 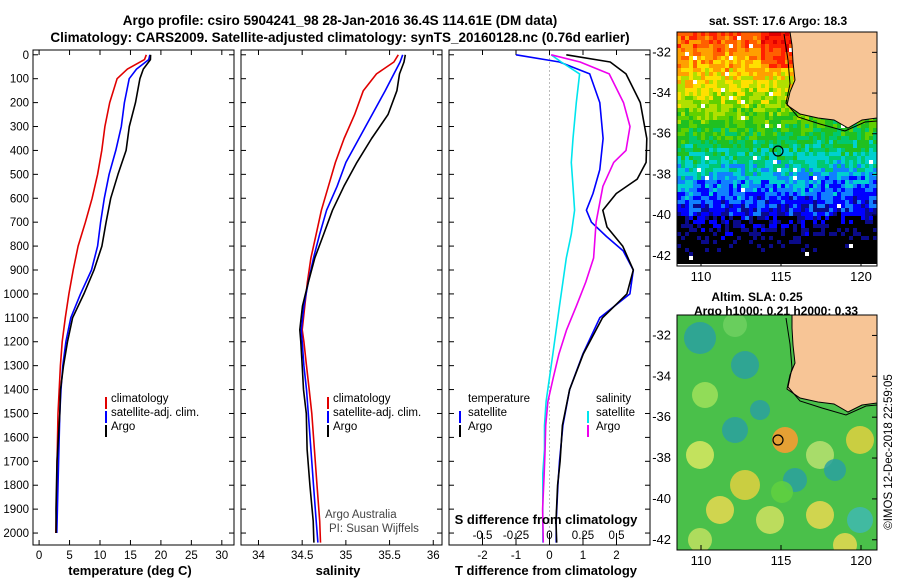 What do you see at coordinates (487, 413) in the screenshot?
I see `legend-label-t-satellite: satellite` at bounding box center [487, 413].